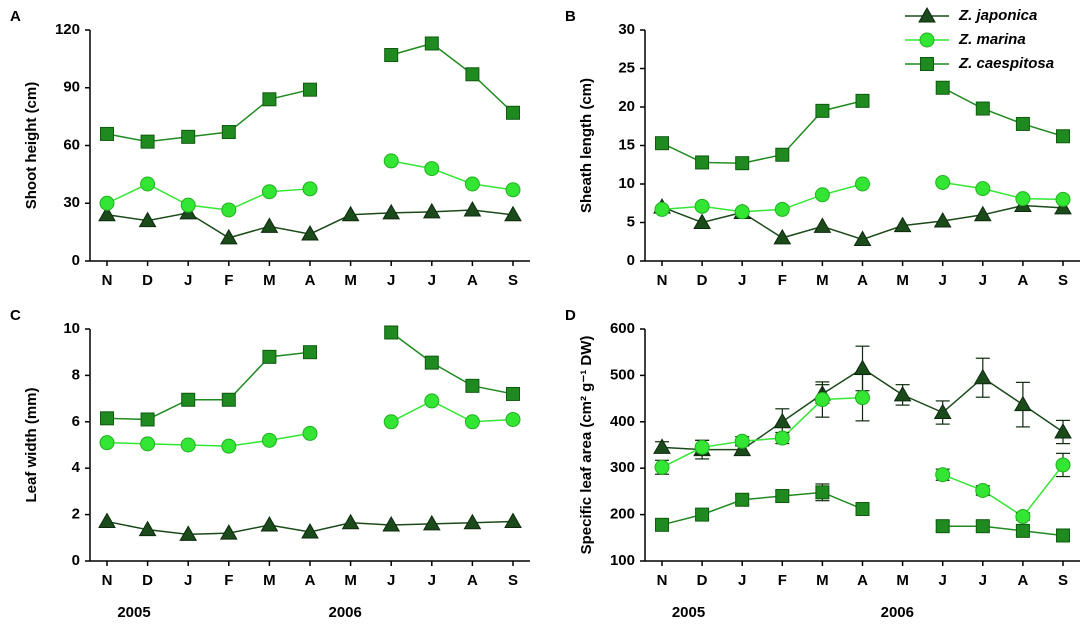 The height and width of the screenshot is (625, 1084). Describe the element at coordinates (76, 421) in the screenshot. I see `y-tick-label: 6` at that location.